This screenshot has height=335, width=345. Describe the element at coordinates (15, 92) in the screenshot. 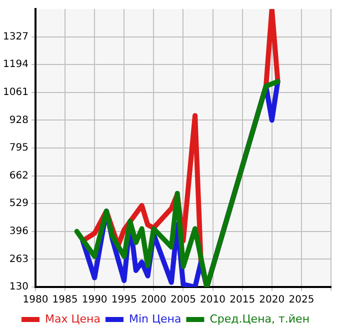

I see `y-tick-label: 1061` at that location.